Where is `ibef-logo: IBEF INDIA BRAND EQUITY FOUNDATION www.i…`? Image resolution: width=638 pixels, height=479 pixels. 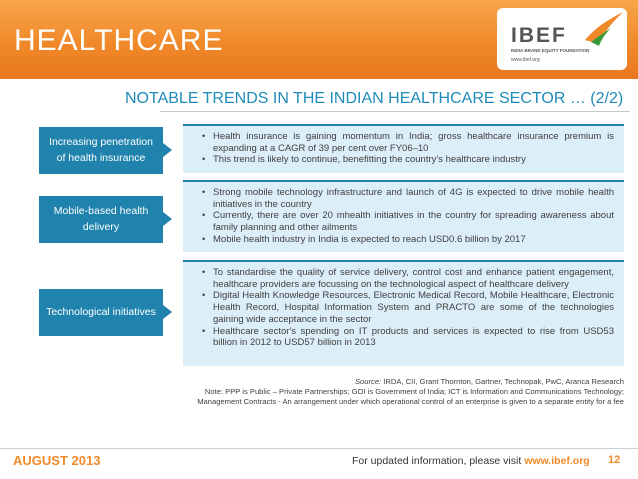
ibef-logo: IBEF INDIA BRAND EQUITY FOUNDATION www.i… is located at coordinates (562, 39).